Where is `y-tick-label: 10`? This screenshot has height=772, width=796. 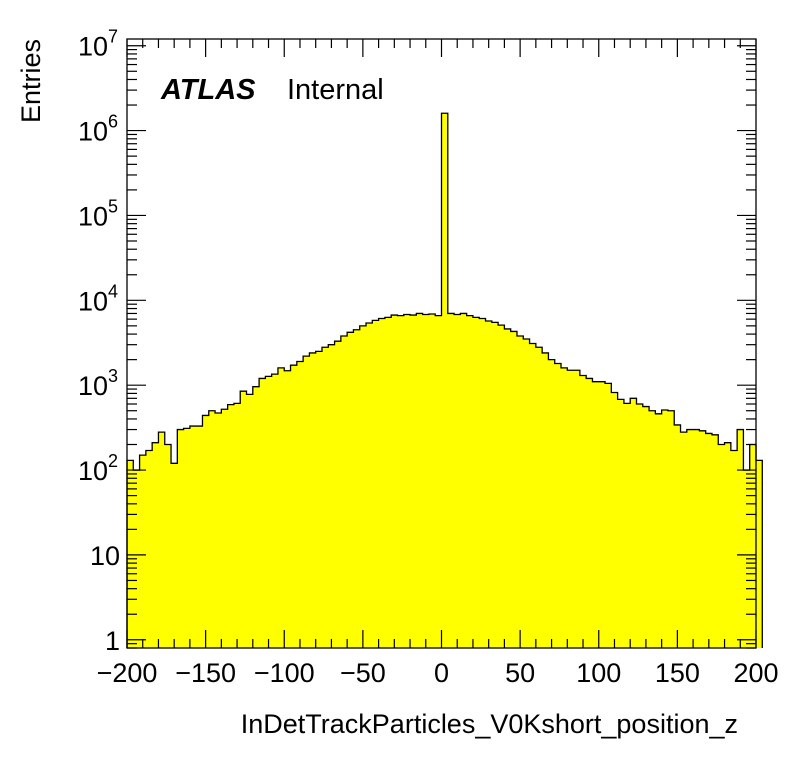
y-tick-label: 10 is located at coordinates (105, 556).